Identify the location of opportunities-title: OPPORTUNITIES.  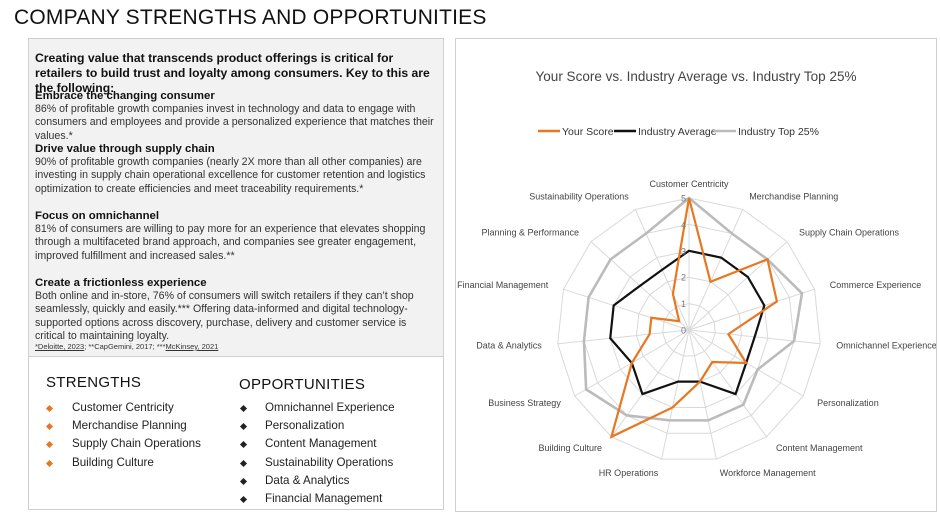
(302, 384).